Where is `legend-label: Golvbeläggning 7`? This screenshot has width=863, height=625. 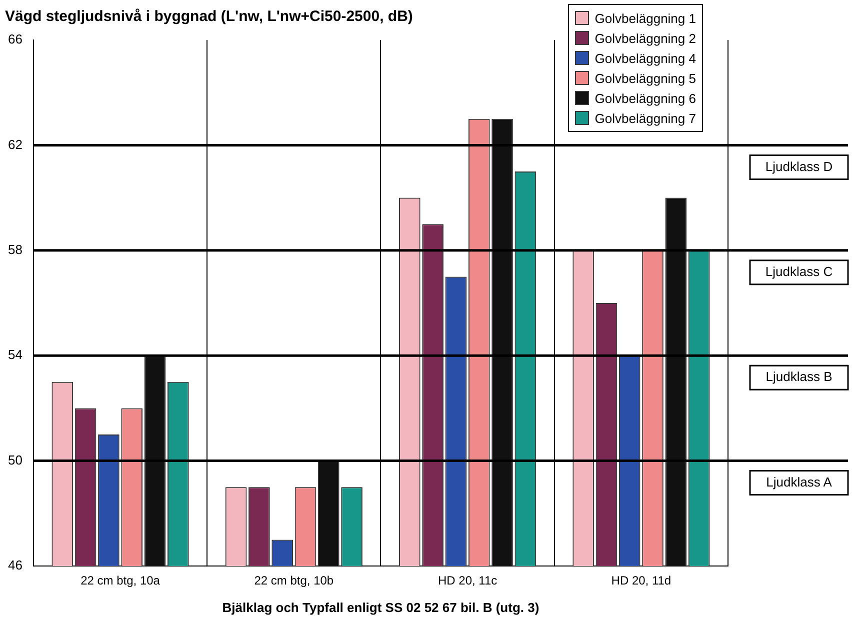 legend-label: Golvbeläggning 7 is located at coordinates (645, 118).